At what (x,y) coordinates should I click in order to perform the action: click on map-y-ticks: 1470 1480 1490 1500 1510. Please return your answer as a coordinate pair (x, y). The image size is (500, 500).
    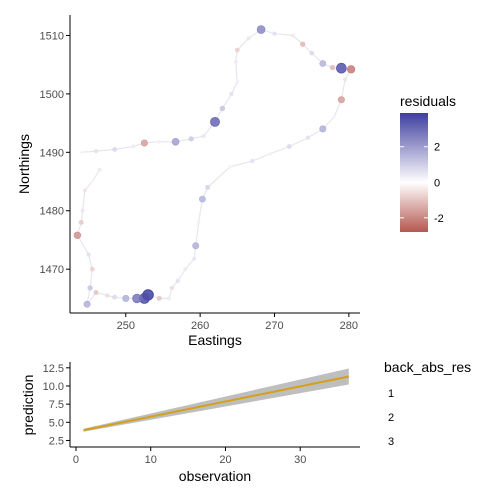
    Looking at the image, I should click on (55, 153).